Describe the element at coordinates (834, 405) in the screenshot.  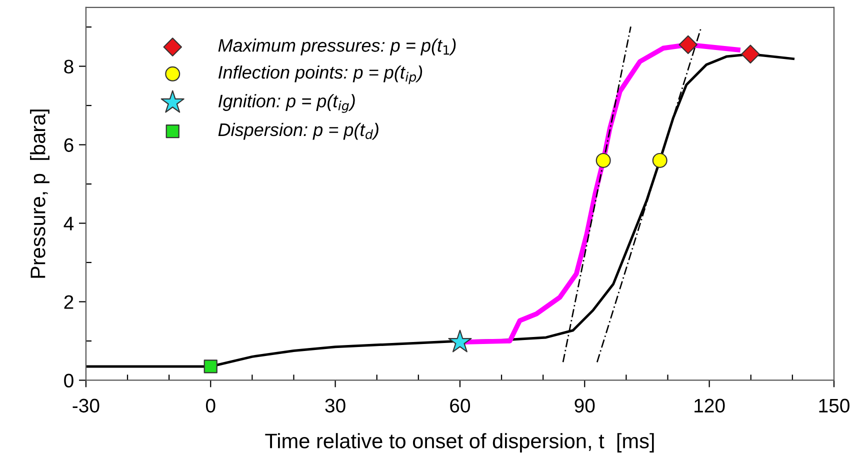
I see `x-tick-label: 150` at that location.